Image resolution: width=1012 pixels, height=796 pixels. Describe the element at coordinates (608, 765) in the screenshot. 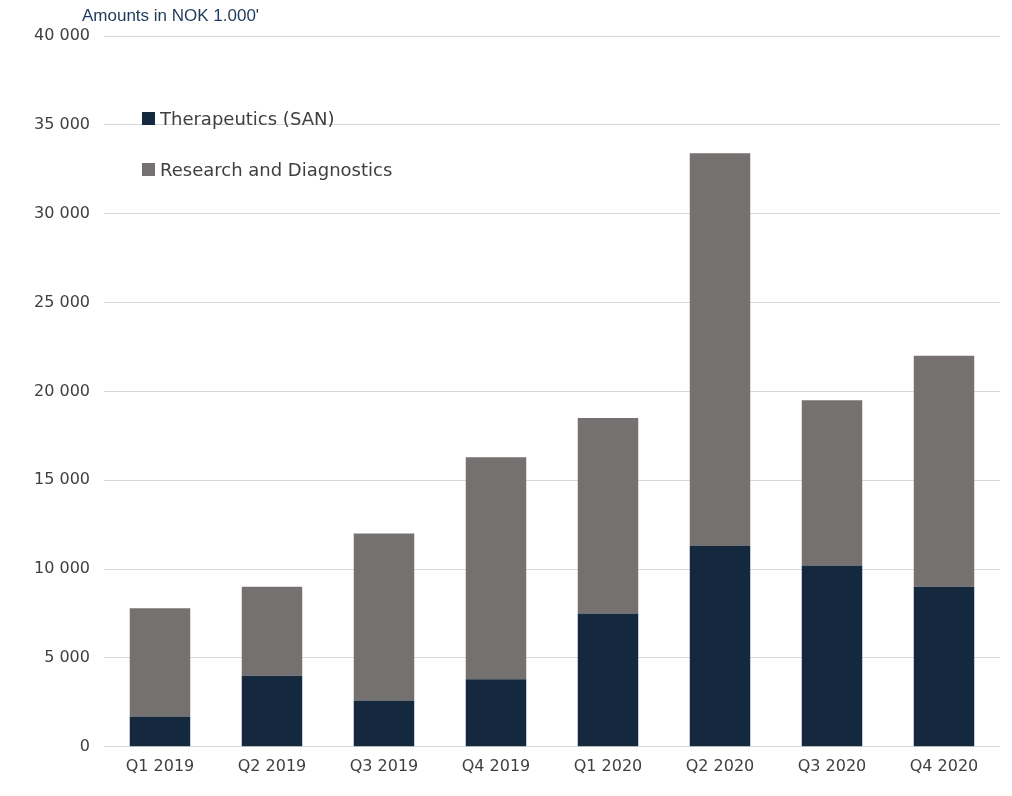

I see `x-tick-label: Q1 2020` at that location.